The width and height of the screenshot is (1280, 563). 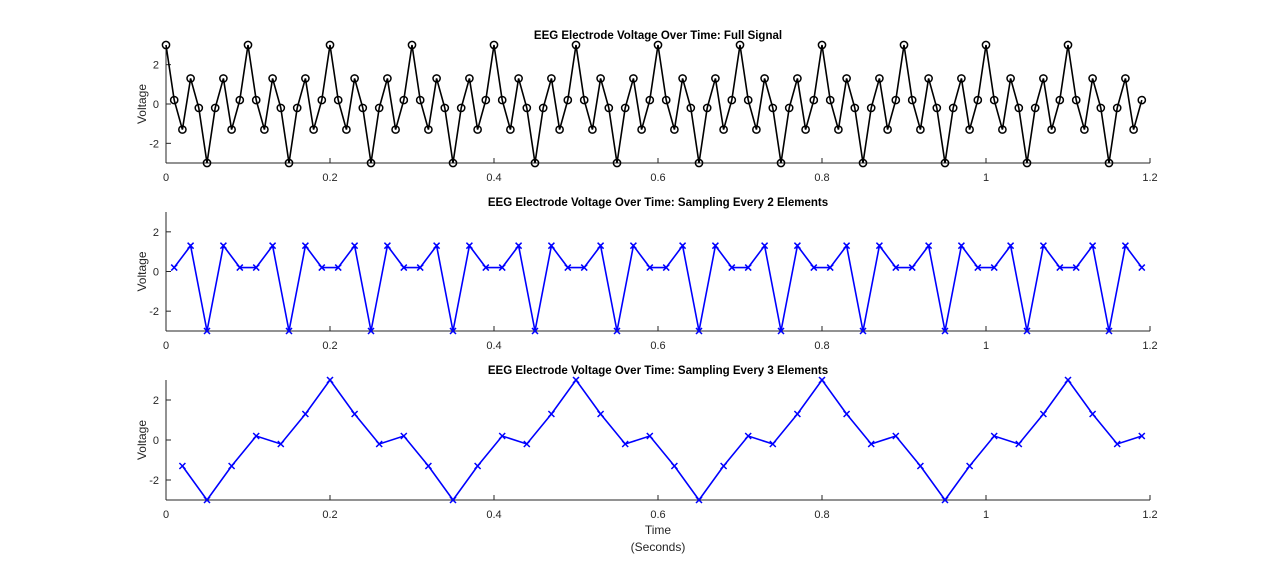 I want to click on x-tick-label: 1.2, so click(x=1149, y=515).